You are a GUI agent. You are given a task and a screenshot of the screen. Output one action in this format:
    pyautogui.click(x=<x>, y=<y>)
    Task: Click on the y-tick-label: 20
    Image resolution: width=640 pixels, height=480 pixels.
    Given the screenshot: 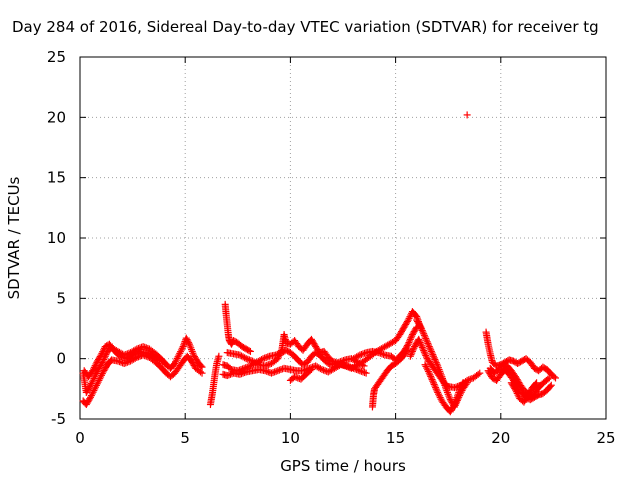 What is the action you would take?
    pyautogui.click(x=56, y=117)
    